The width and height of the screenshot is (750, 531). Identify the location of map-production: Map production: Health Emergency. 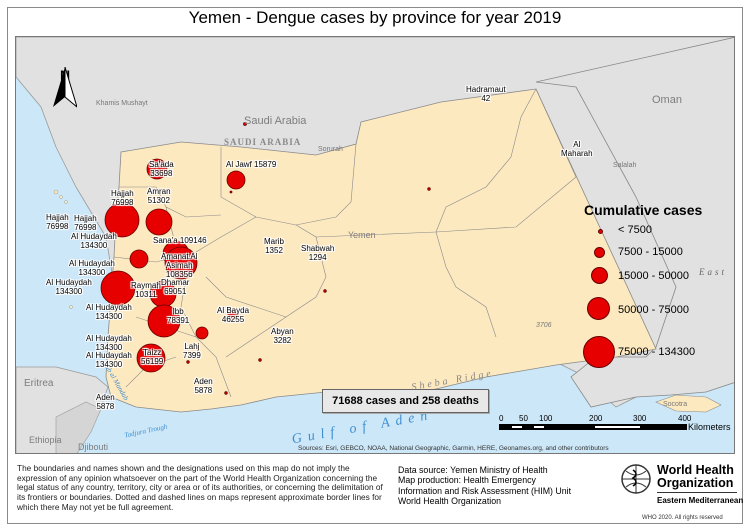
(467, 480).